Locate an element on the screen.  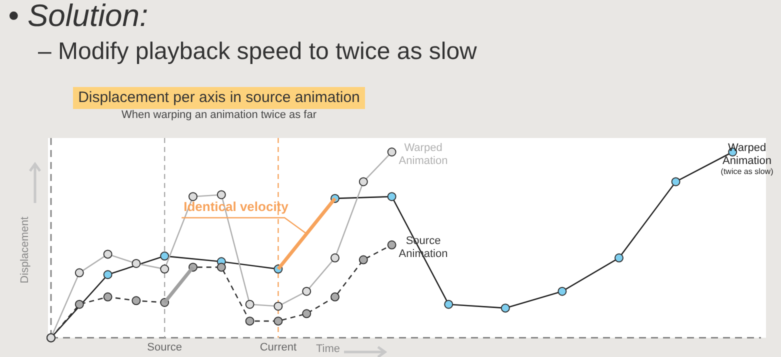
text: – Modify playback speed to twice as slow is located at coordinates (257, 52).